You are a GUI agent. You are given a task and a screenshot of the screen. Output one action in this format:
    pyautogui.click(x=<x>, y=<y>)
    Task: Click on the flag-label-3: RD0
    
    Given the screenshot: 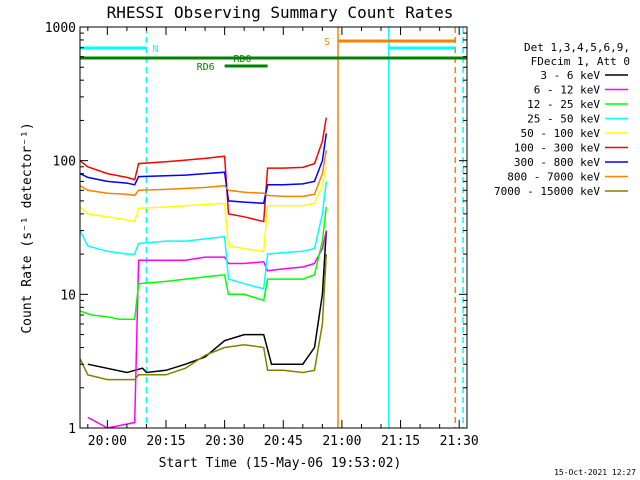 What is the action you would take?
    pyautogui.click(x=243, y=59)
    